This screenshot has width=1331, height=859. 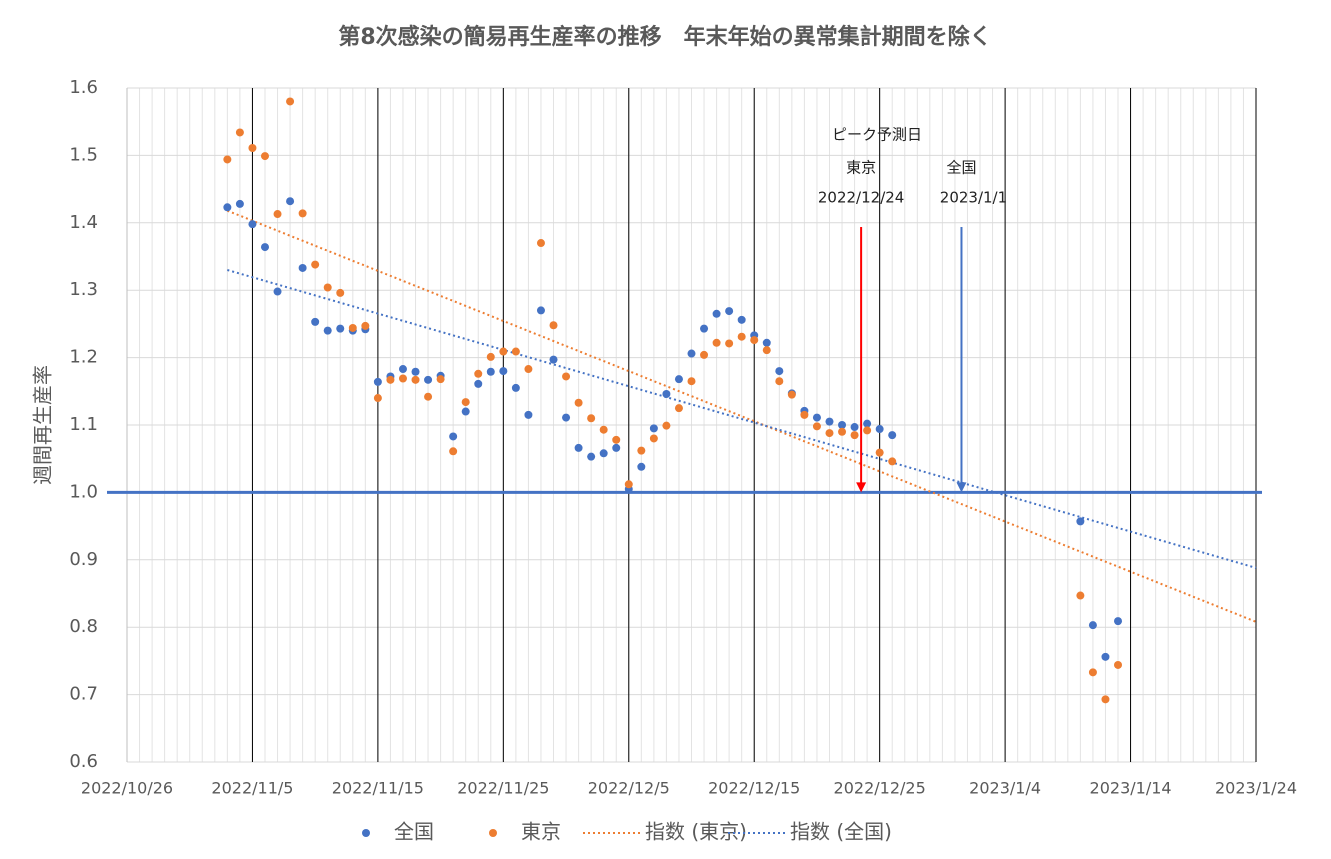 What do you see at coordinates (664, 37) in the screenshot?
I see `chart-title: 第8次感染の簡易再生産率の推移 年末年始の異常集計期間を除く` at bounding box center [664, 37].